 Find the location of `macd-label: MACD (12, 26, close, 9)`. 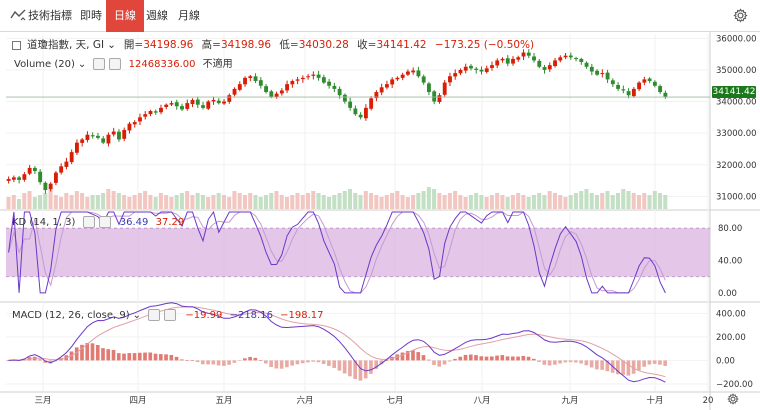

macd-label: MACD (12, 26, close, 9) is located at coordinates (71, 315).